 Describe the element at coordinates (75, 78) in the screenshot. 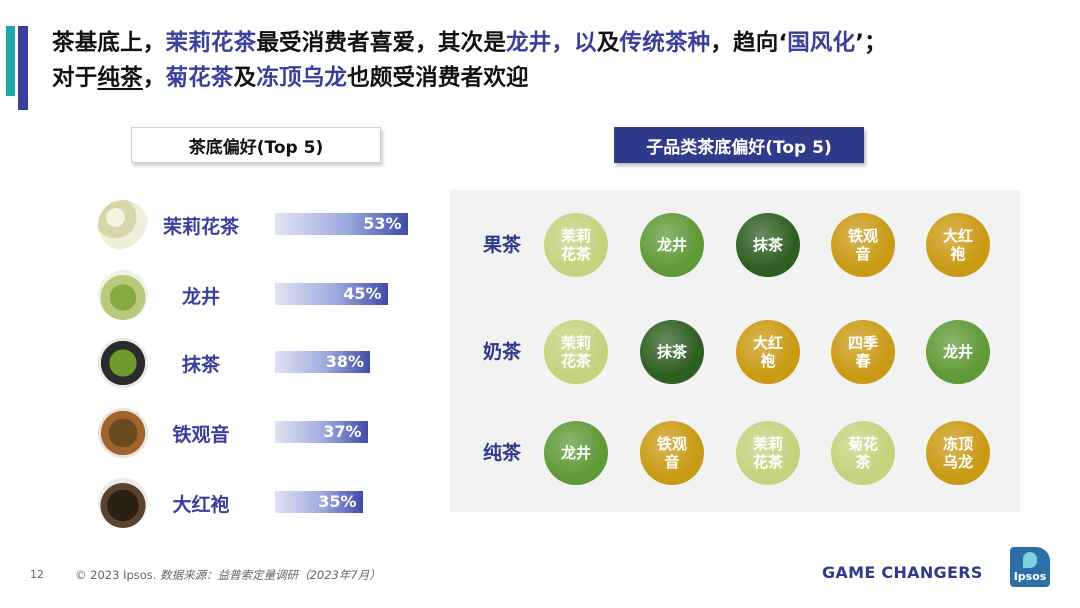

I see `headline-text: 对于` at that location.